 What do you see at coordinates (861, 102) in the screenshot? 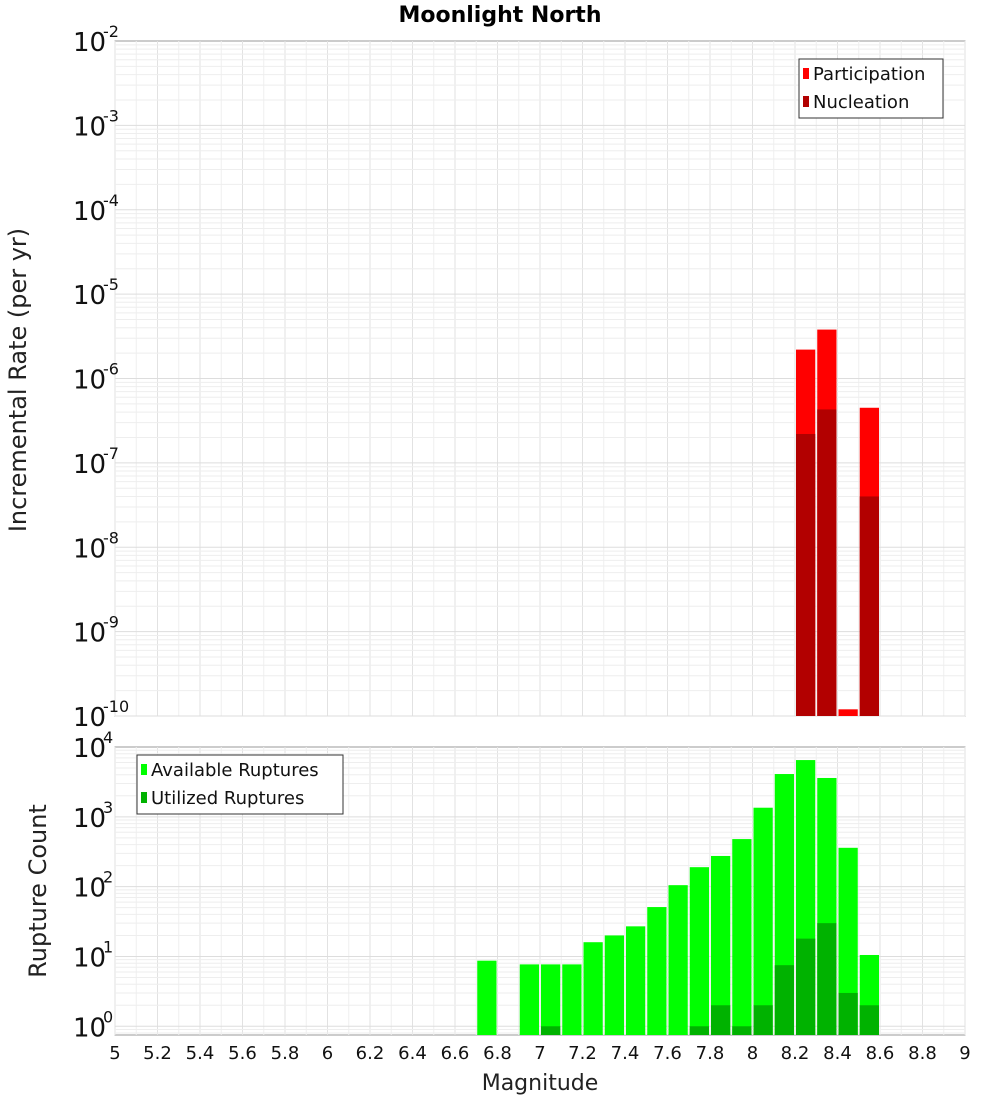
I see `legend-label: Nucleation` at bounding box center [861, 102].